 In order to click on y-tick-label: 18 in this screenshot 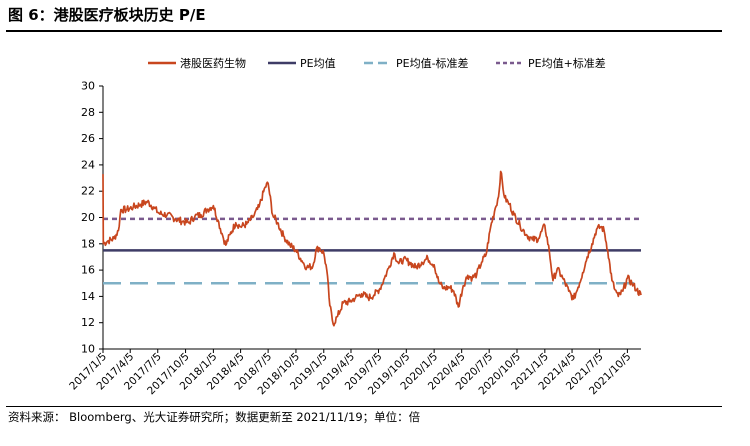, I will do `click(88, 243)`.